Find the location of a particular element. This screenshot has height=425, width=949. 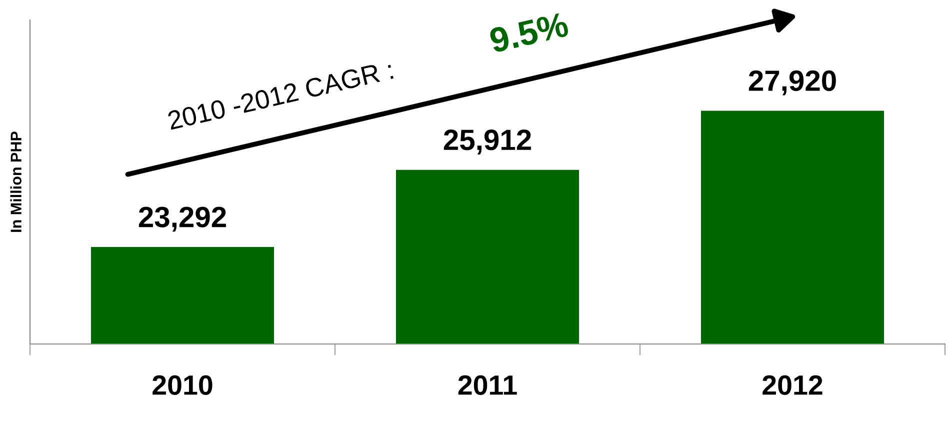

data-label: 27,920 is located at coordinates (792, 83).